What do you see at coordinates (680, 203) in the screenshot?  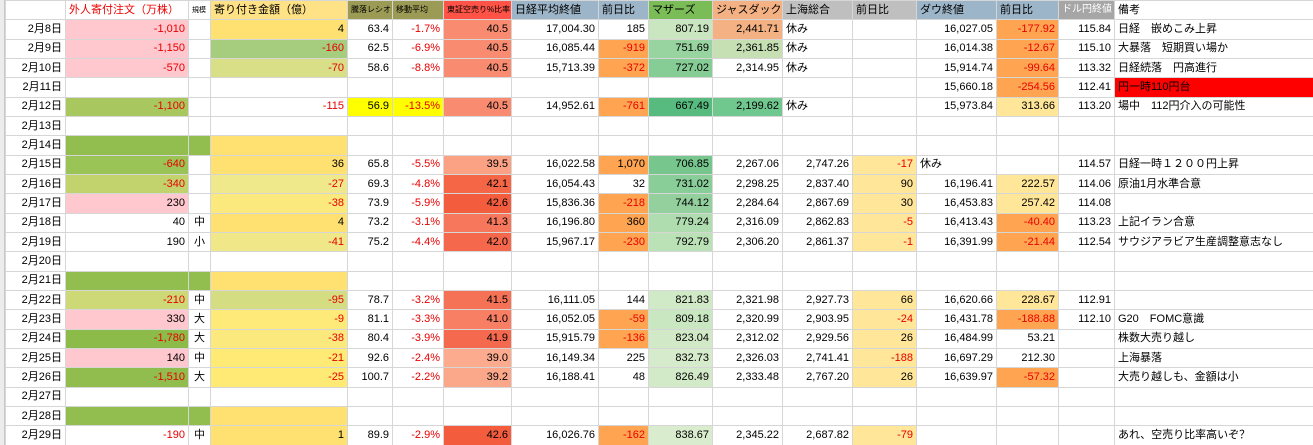 I see `cell-mothers: 744.12` at bounding box center [680, 203].